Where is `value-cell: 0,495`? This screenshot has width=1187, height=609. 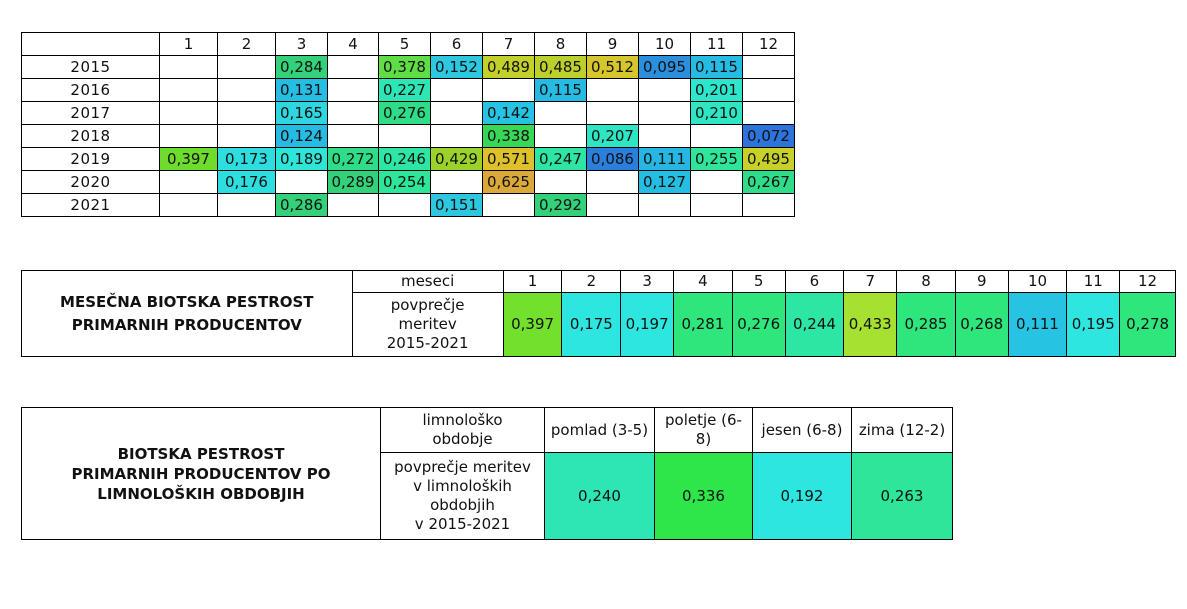 value-cell: 0,495 is located at coordinates (768, 159).